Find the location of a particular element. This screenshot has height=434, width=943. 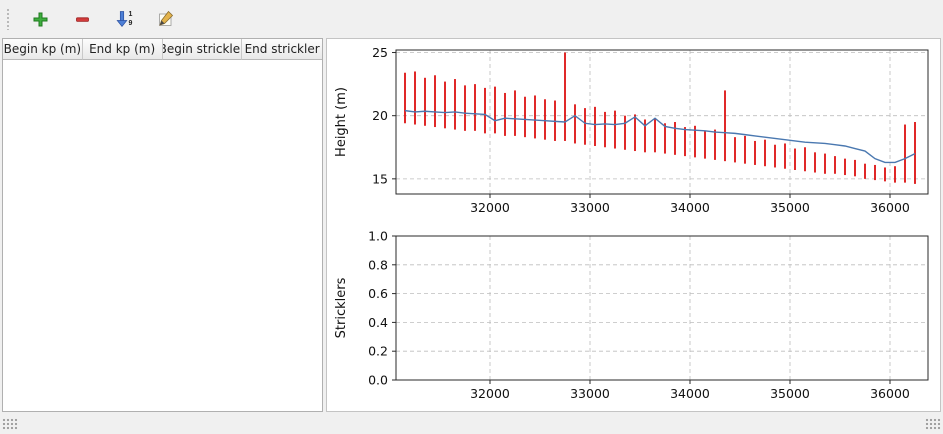

pencil-icon is located at coordinates (166, 18).